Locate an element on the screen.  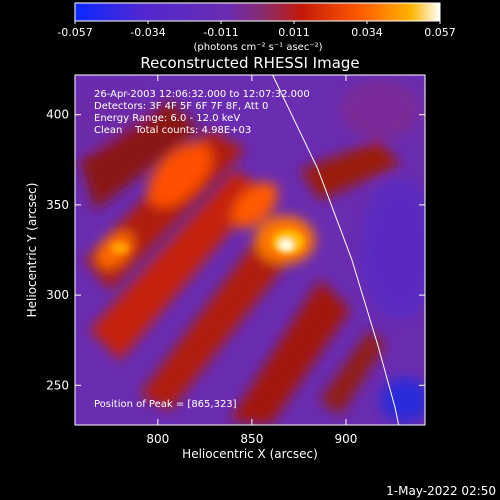
colorbar-unit-label: (photons cm⁻² s⁻¹ asec⁻²) is located at coordinates (257, 47).